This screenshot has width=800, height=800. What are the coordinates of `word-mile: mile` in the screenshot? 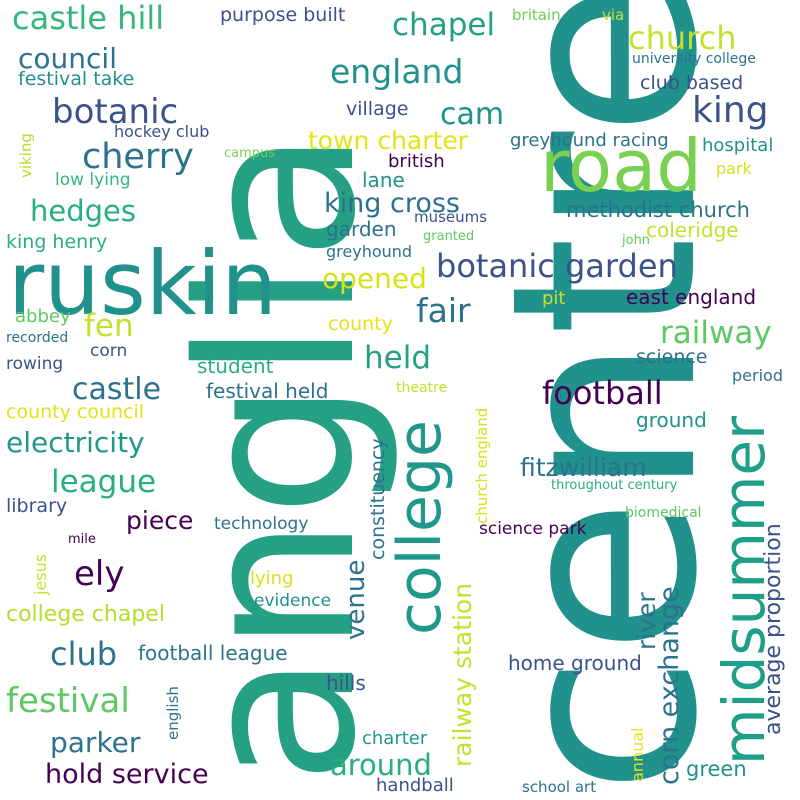 It's located at (82, 539).